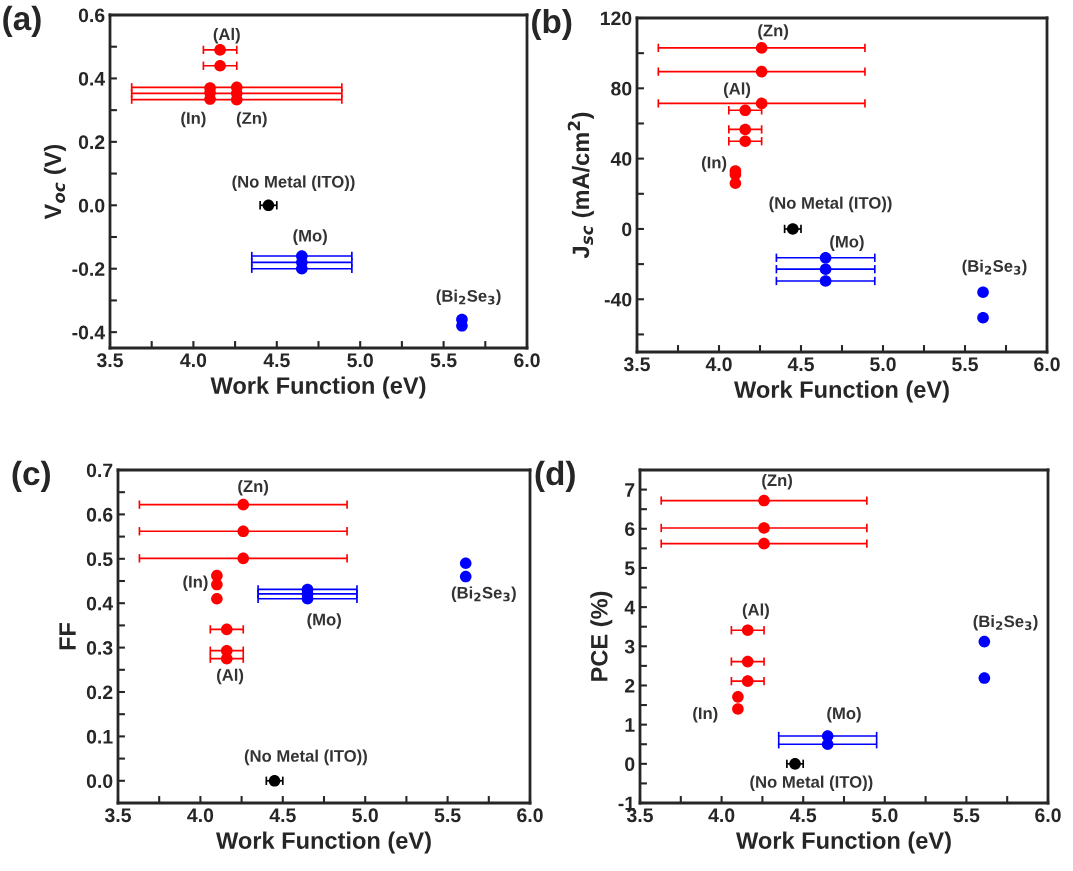 The height and width of the screenshot is (871, 1073). I want to click on y-tick-label: 40, so click(621, 159).